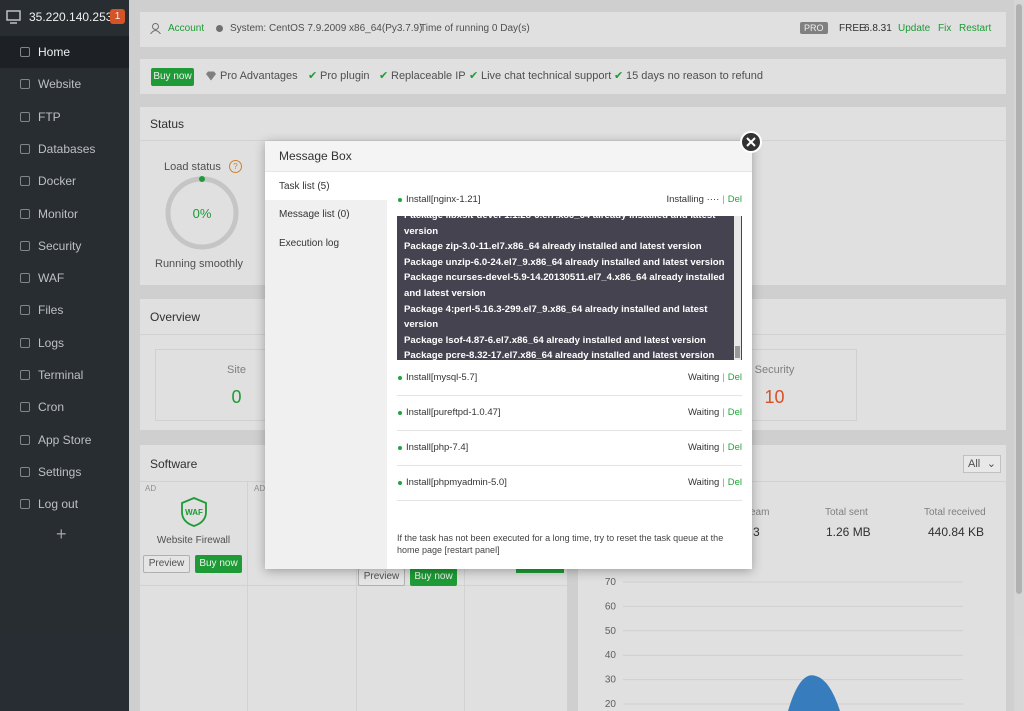 This screenshot has height=711, width=1024. Describe the element at coordinates (975, 28) in the screenshot. I see `restart-link: Restart` at that location.